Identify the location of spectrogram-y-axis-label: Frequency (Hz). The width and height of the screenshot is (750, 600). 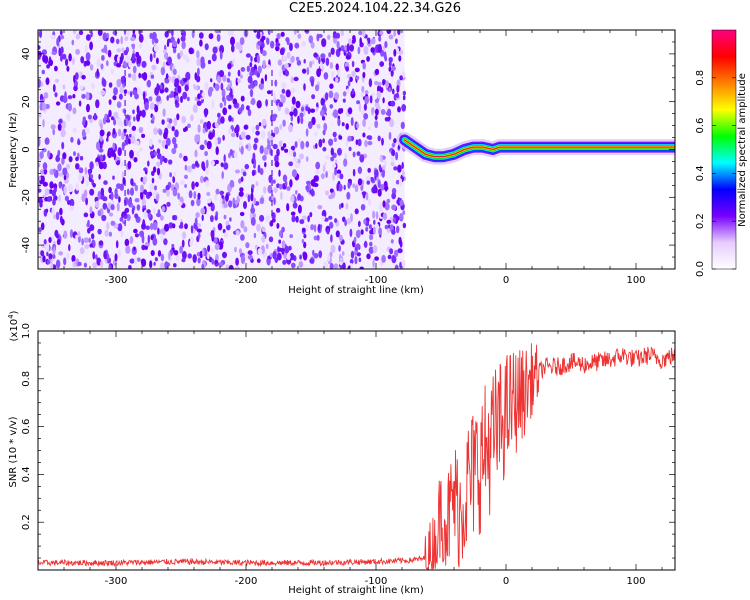
(13, 150).